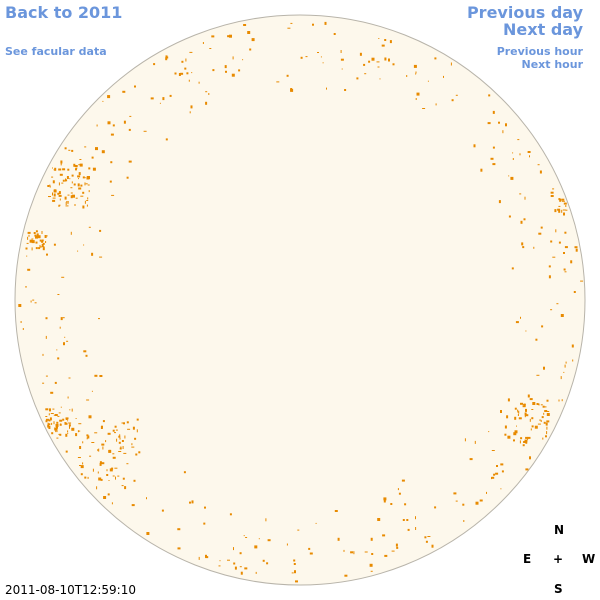 The image size is (600, 600). What do you see at coordinates (524, 12) in the screenshot?
I see `previous-day-link: Previous day` at bounding box center [524, 12].